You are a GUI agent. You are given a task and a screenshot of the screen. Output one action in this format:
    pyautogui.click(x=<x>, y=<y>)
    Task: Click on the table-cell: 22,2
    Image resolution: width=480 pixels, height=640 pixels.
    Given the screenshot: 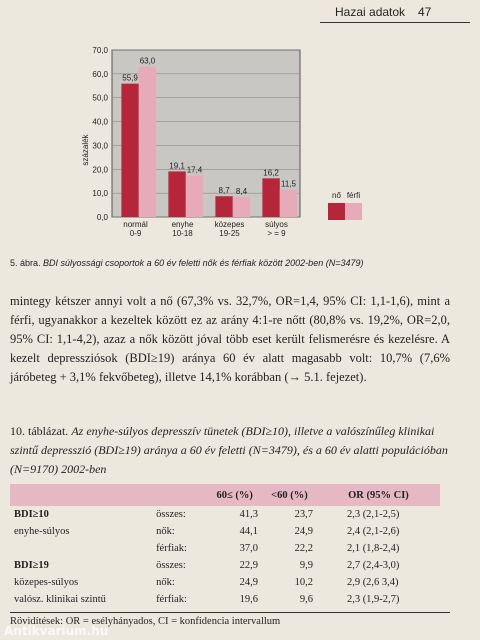 What is the action you would take?
    pyautogui.click(x=303, y=548)
    